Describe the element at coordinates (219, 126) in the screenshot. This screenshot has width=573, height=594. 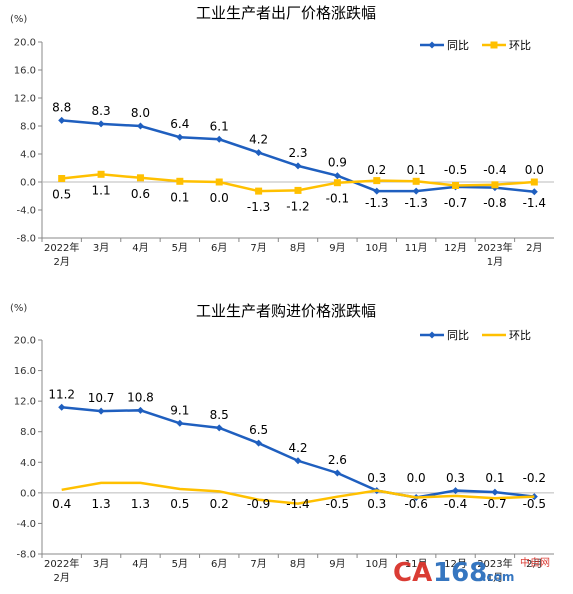
I see `data-label: 6.1` at that location.